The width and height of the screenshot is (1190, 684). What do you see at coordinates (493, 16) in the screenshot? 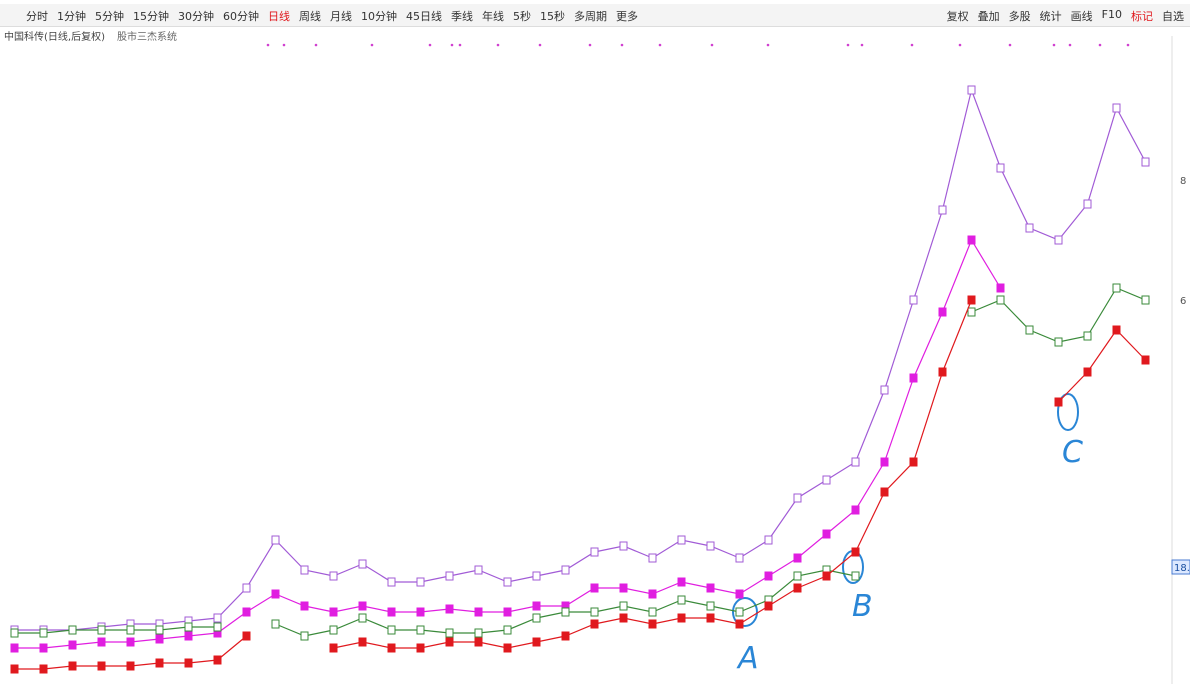
I see `period-tab: 年线` at bounding box center [493, 16].